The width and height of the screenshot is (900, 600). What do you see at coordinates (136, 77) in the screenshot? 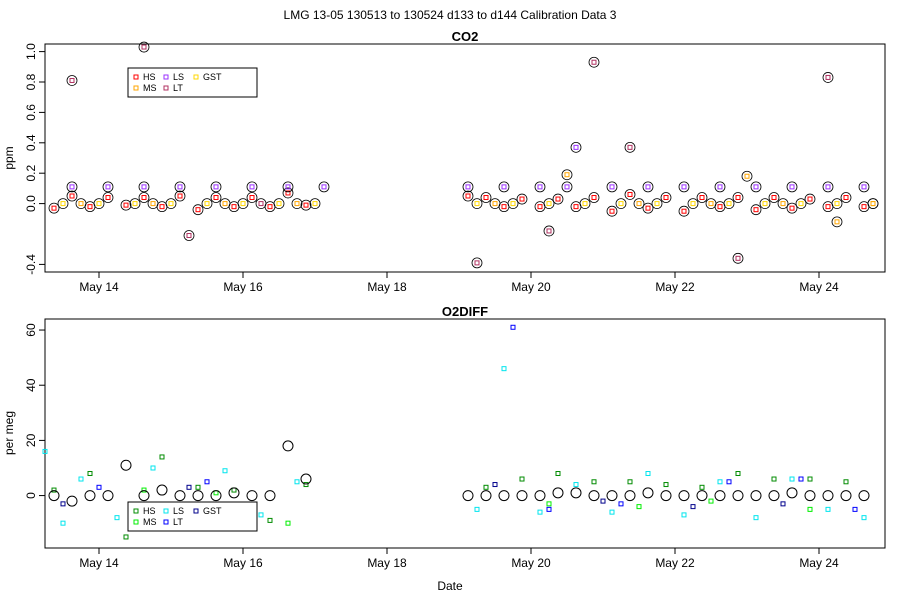
I see `co2-legend-swatch-hs` at bounding box center [136, 77].